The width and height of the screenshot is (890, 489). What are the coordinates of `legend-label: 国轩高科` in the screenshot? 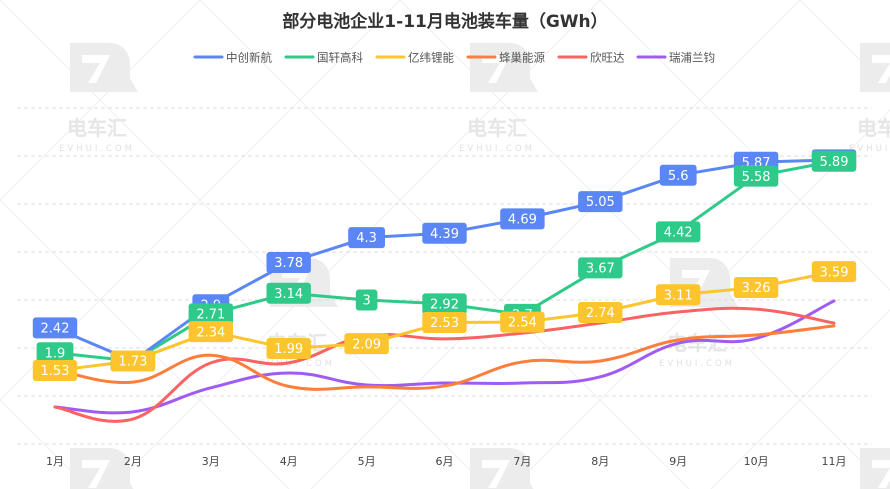 It's located at (340, 58).